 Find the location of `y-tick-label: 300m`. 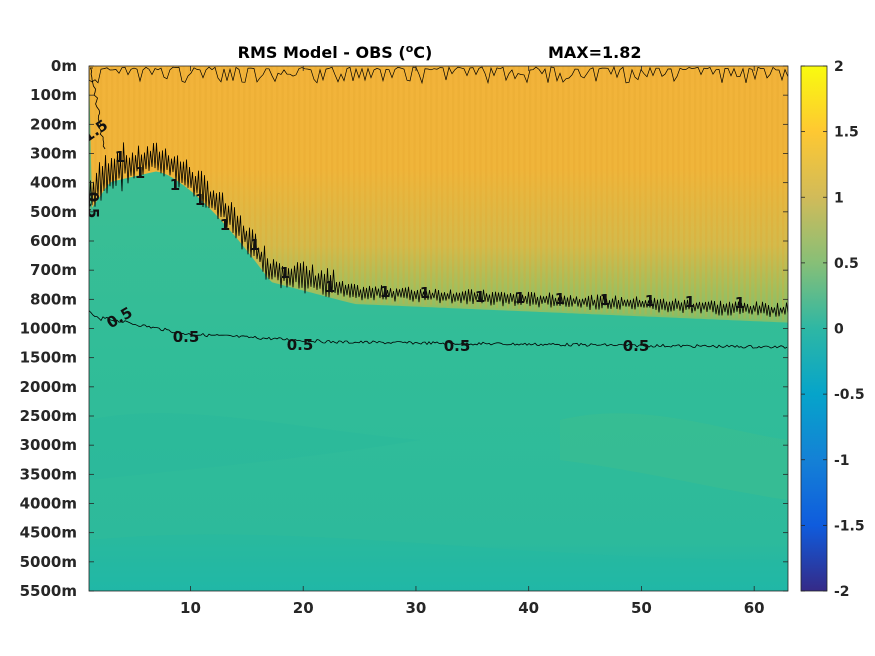

y-tick-label: 300m is located at coordinates (53, 154).